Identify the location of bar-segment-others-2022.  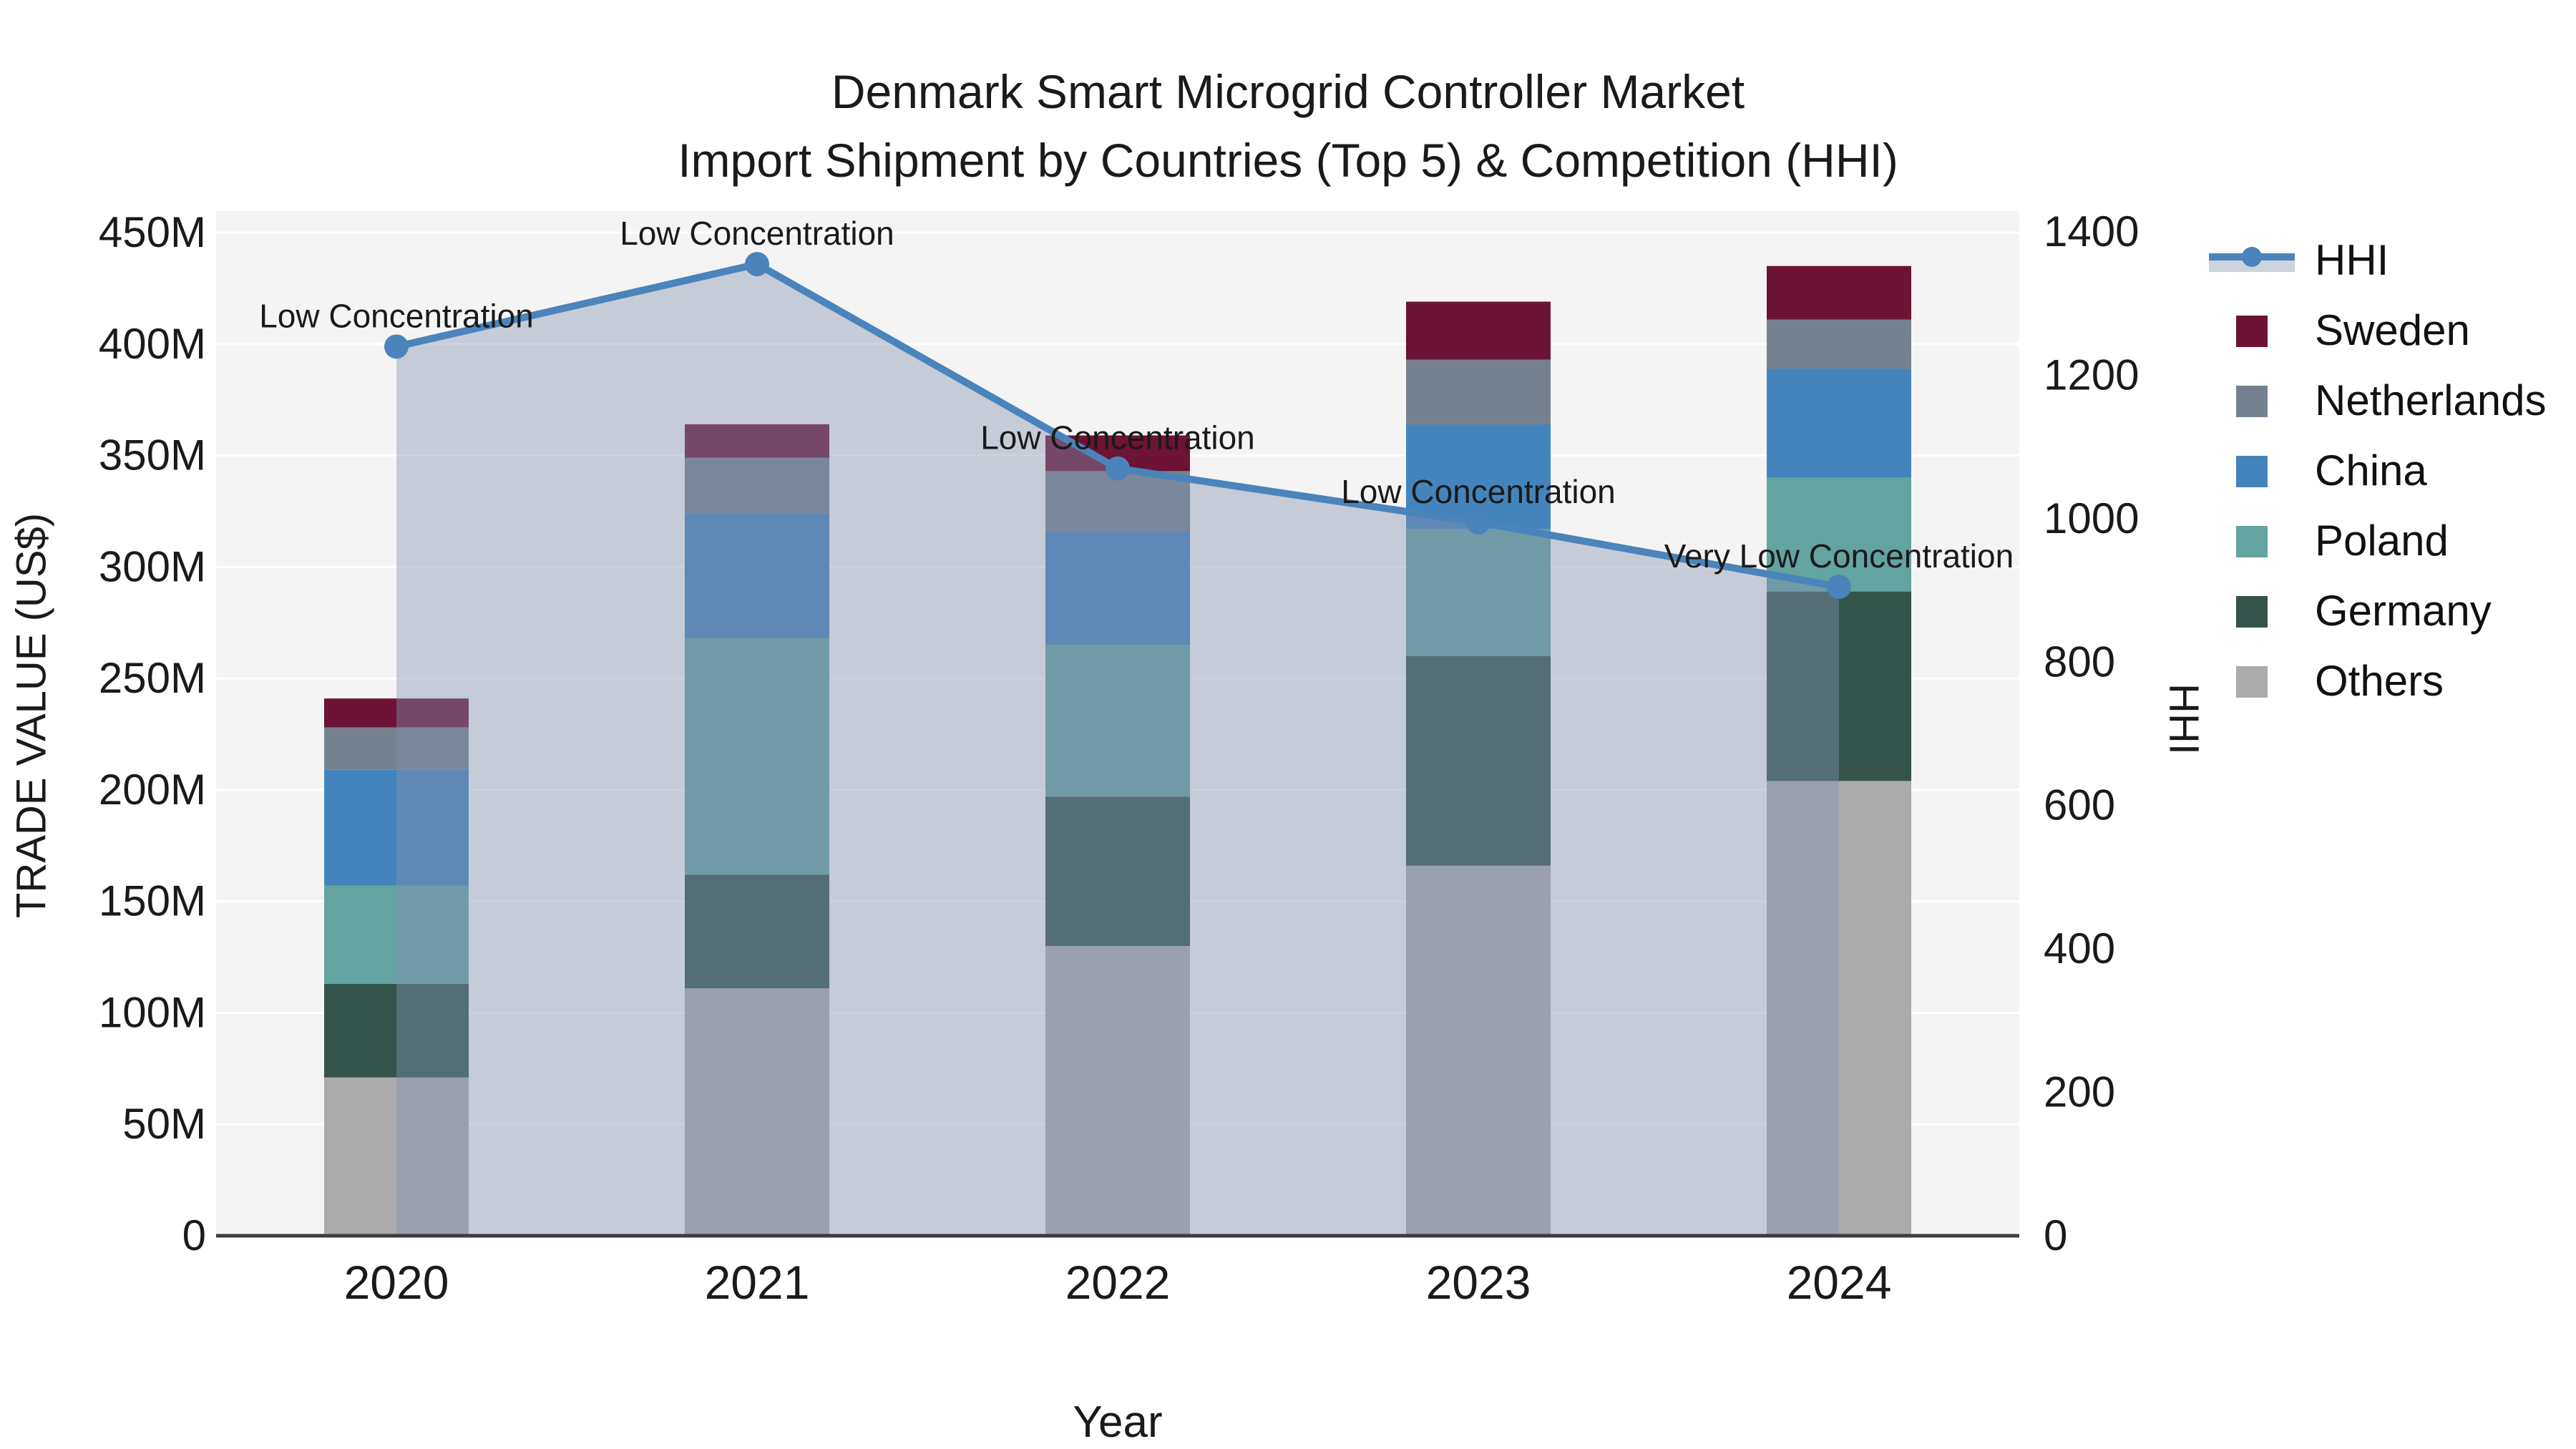
(1117, 1090).